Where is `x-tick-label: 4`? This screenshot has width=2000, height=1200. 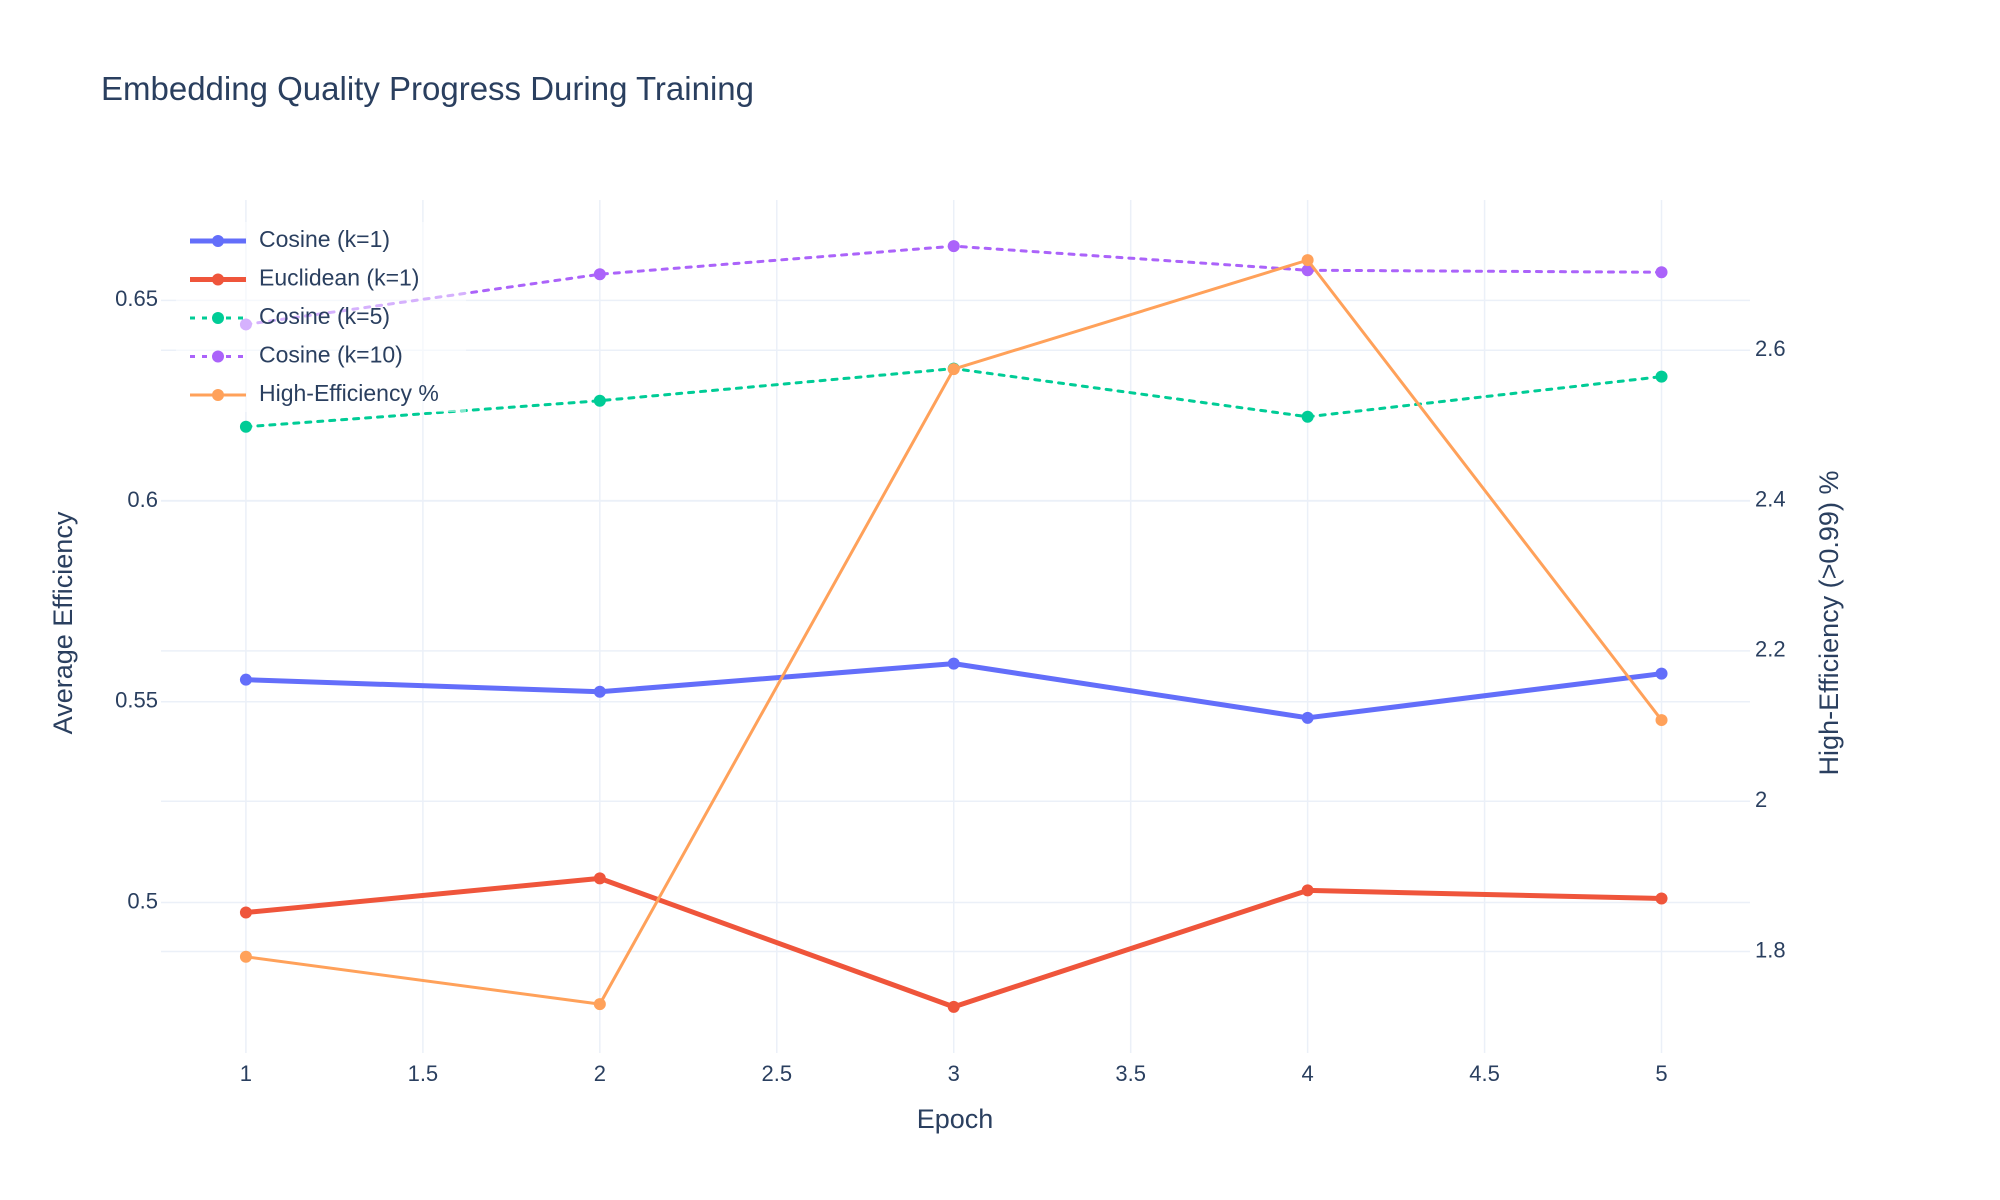 x-tick-label: 4 is located at coordinates (1308, 1073).